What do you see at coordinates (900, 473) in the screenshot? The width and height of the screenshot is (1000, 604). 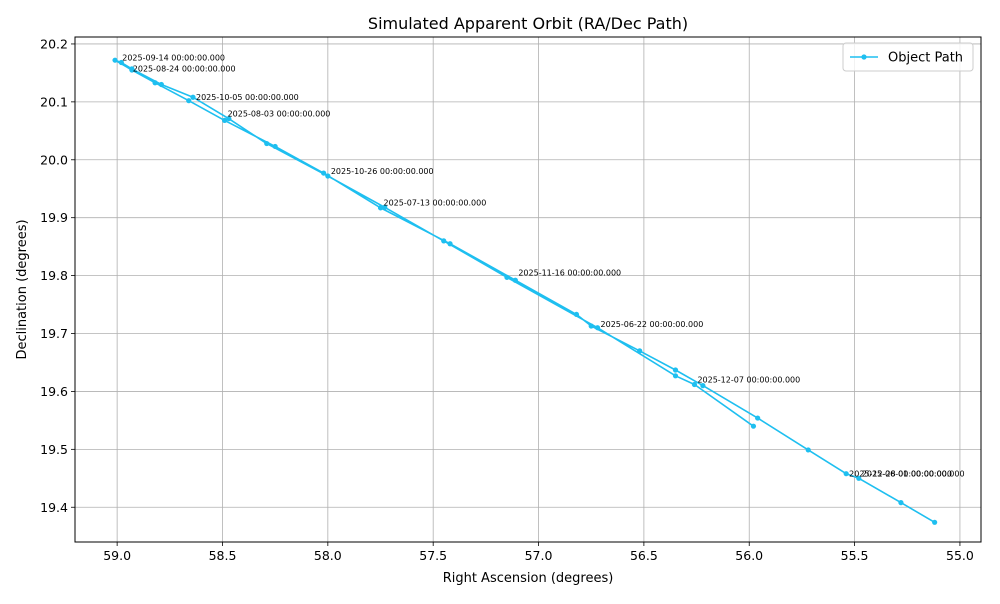 I see `date-annotation: 2025-12-28 00:00:00.000` at bounding box center [900, 473].